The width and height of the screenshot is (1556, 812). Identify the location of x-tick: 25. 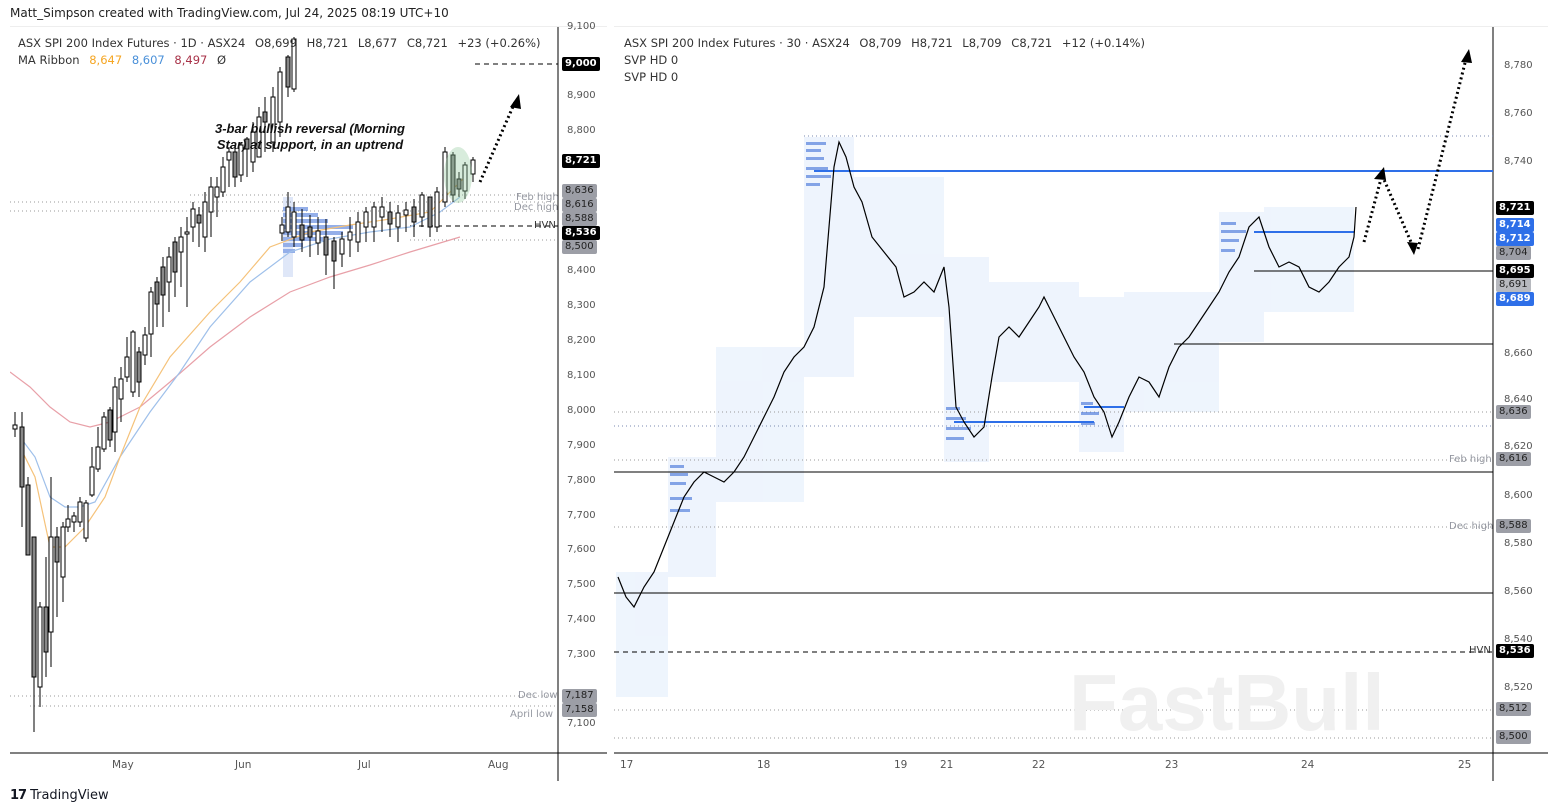
(1465, 765).